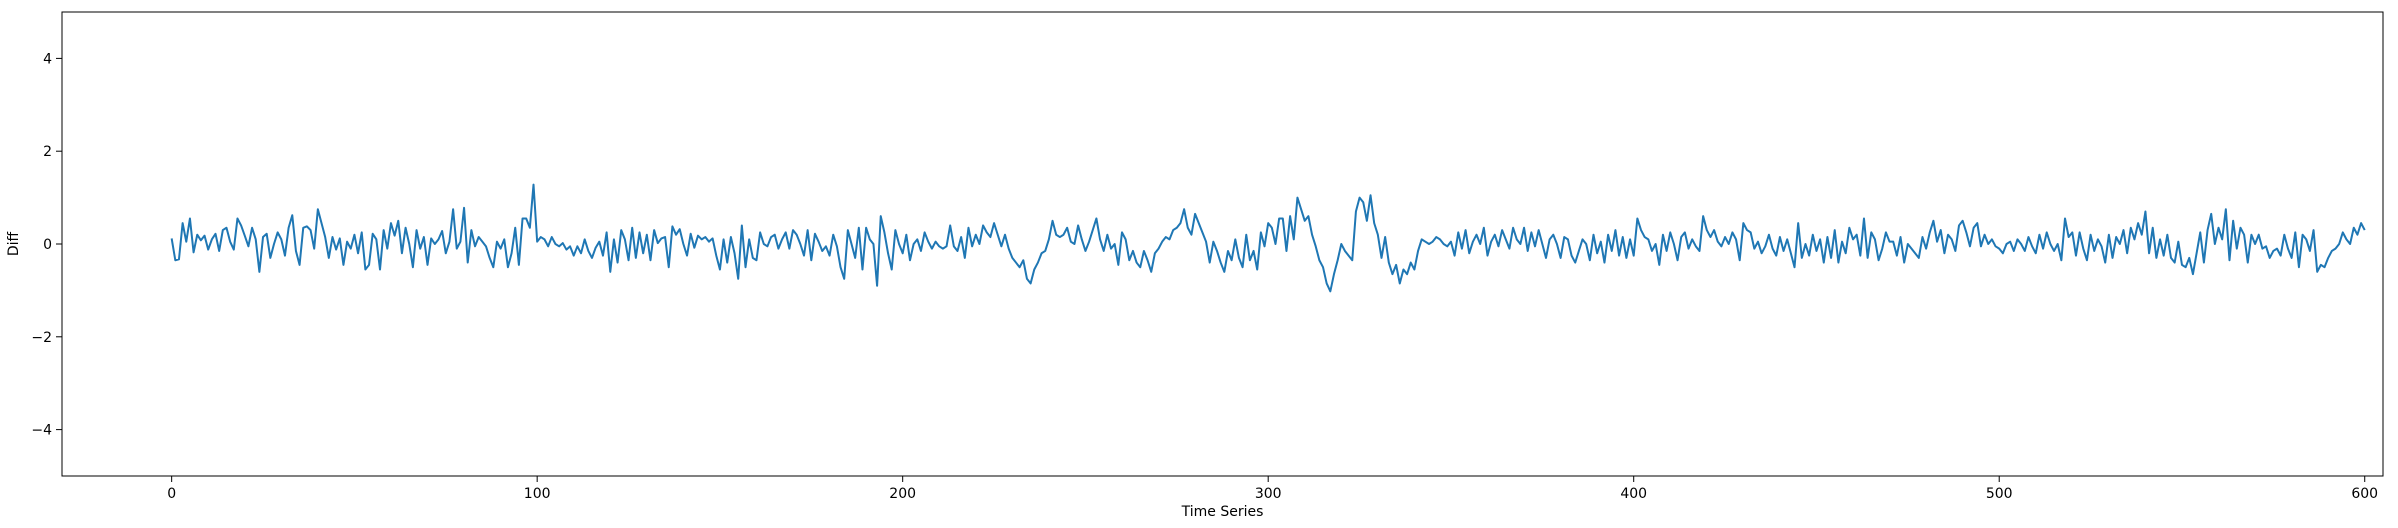  I want to click on y-tick-label: 4, so click(47, 59).